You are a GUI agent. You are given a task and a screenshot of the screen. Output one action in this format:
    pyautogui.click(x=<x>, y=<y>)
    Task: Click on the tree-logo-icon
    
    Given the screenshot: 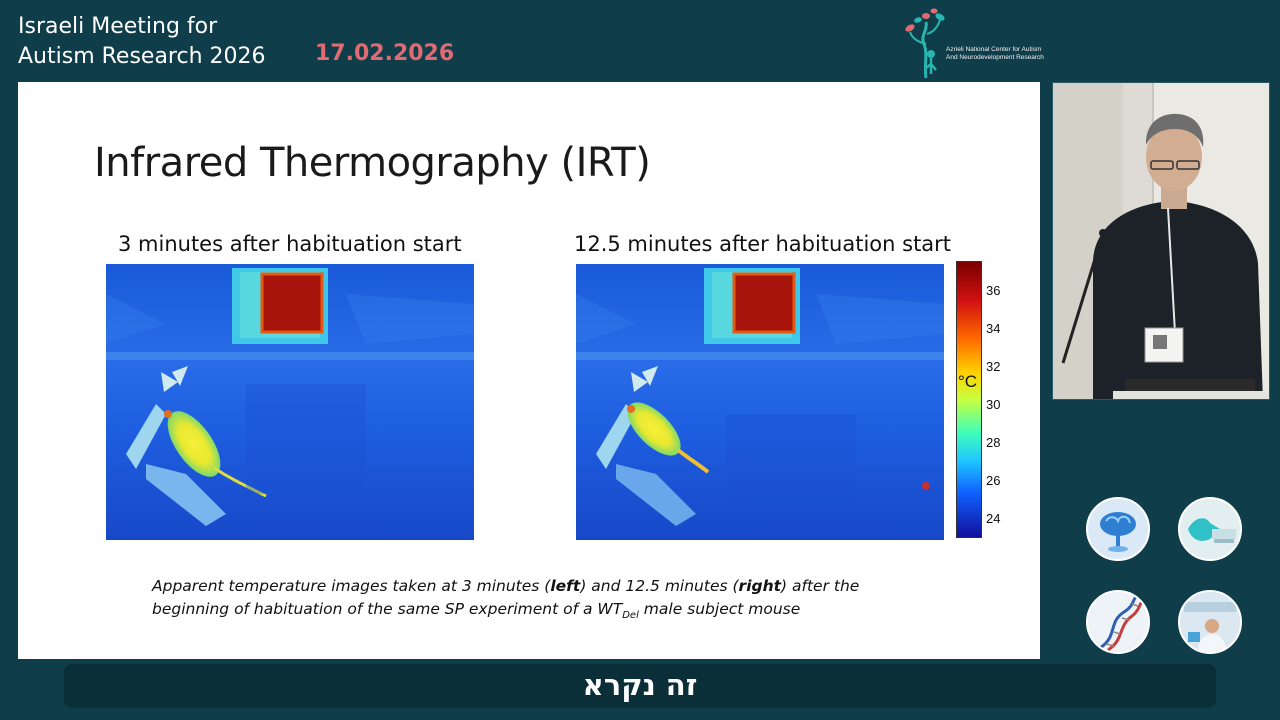 What is the action you would take?
    pyautogui.click(x=925, y=43)
    